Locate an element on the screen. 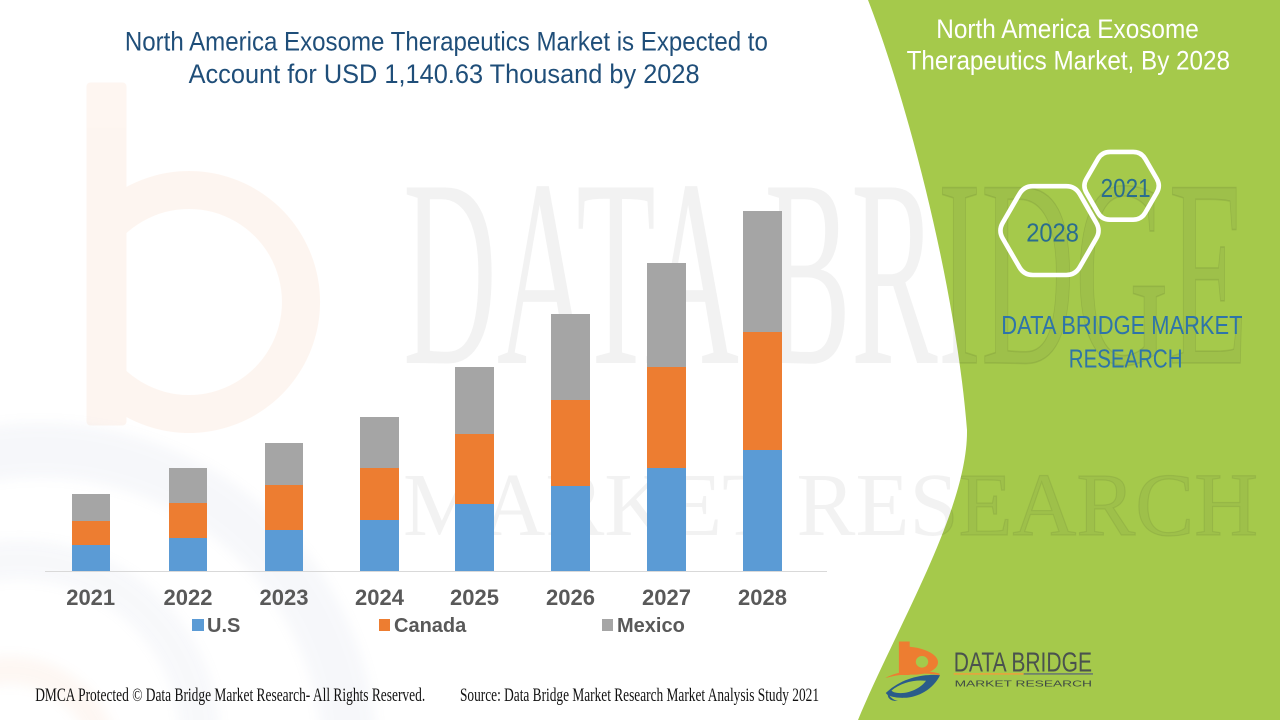 Image resolution: width=1280 pixels, height=720 pixels. svg-text: 2028 is located at coordinates (1052, 233).